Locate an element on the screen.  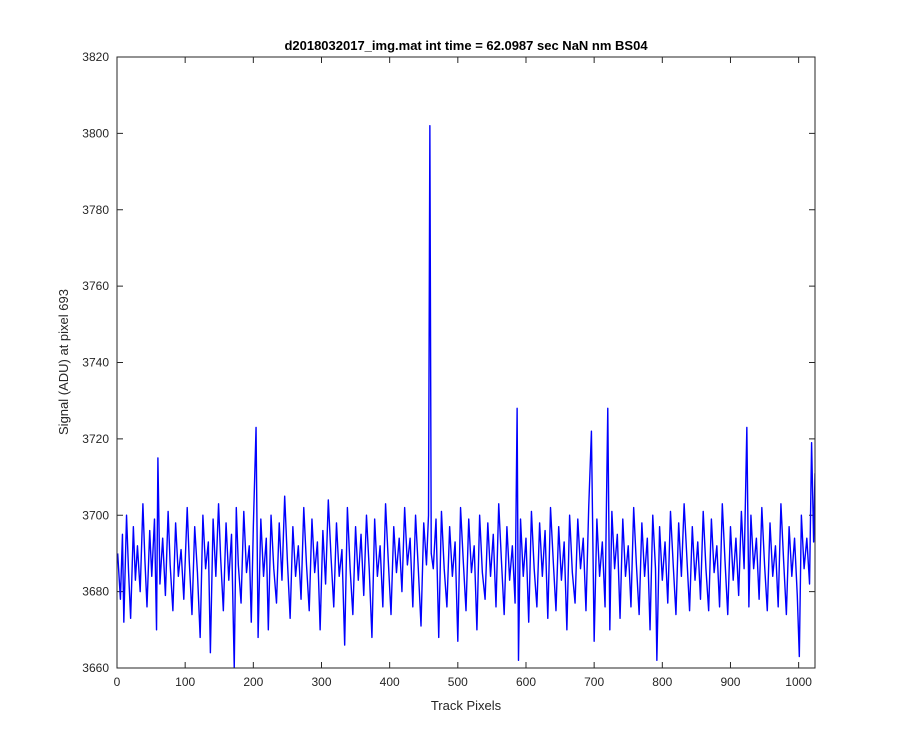
x-tick-label: 200 is located at coordinates (253, 682).